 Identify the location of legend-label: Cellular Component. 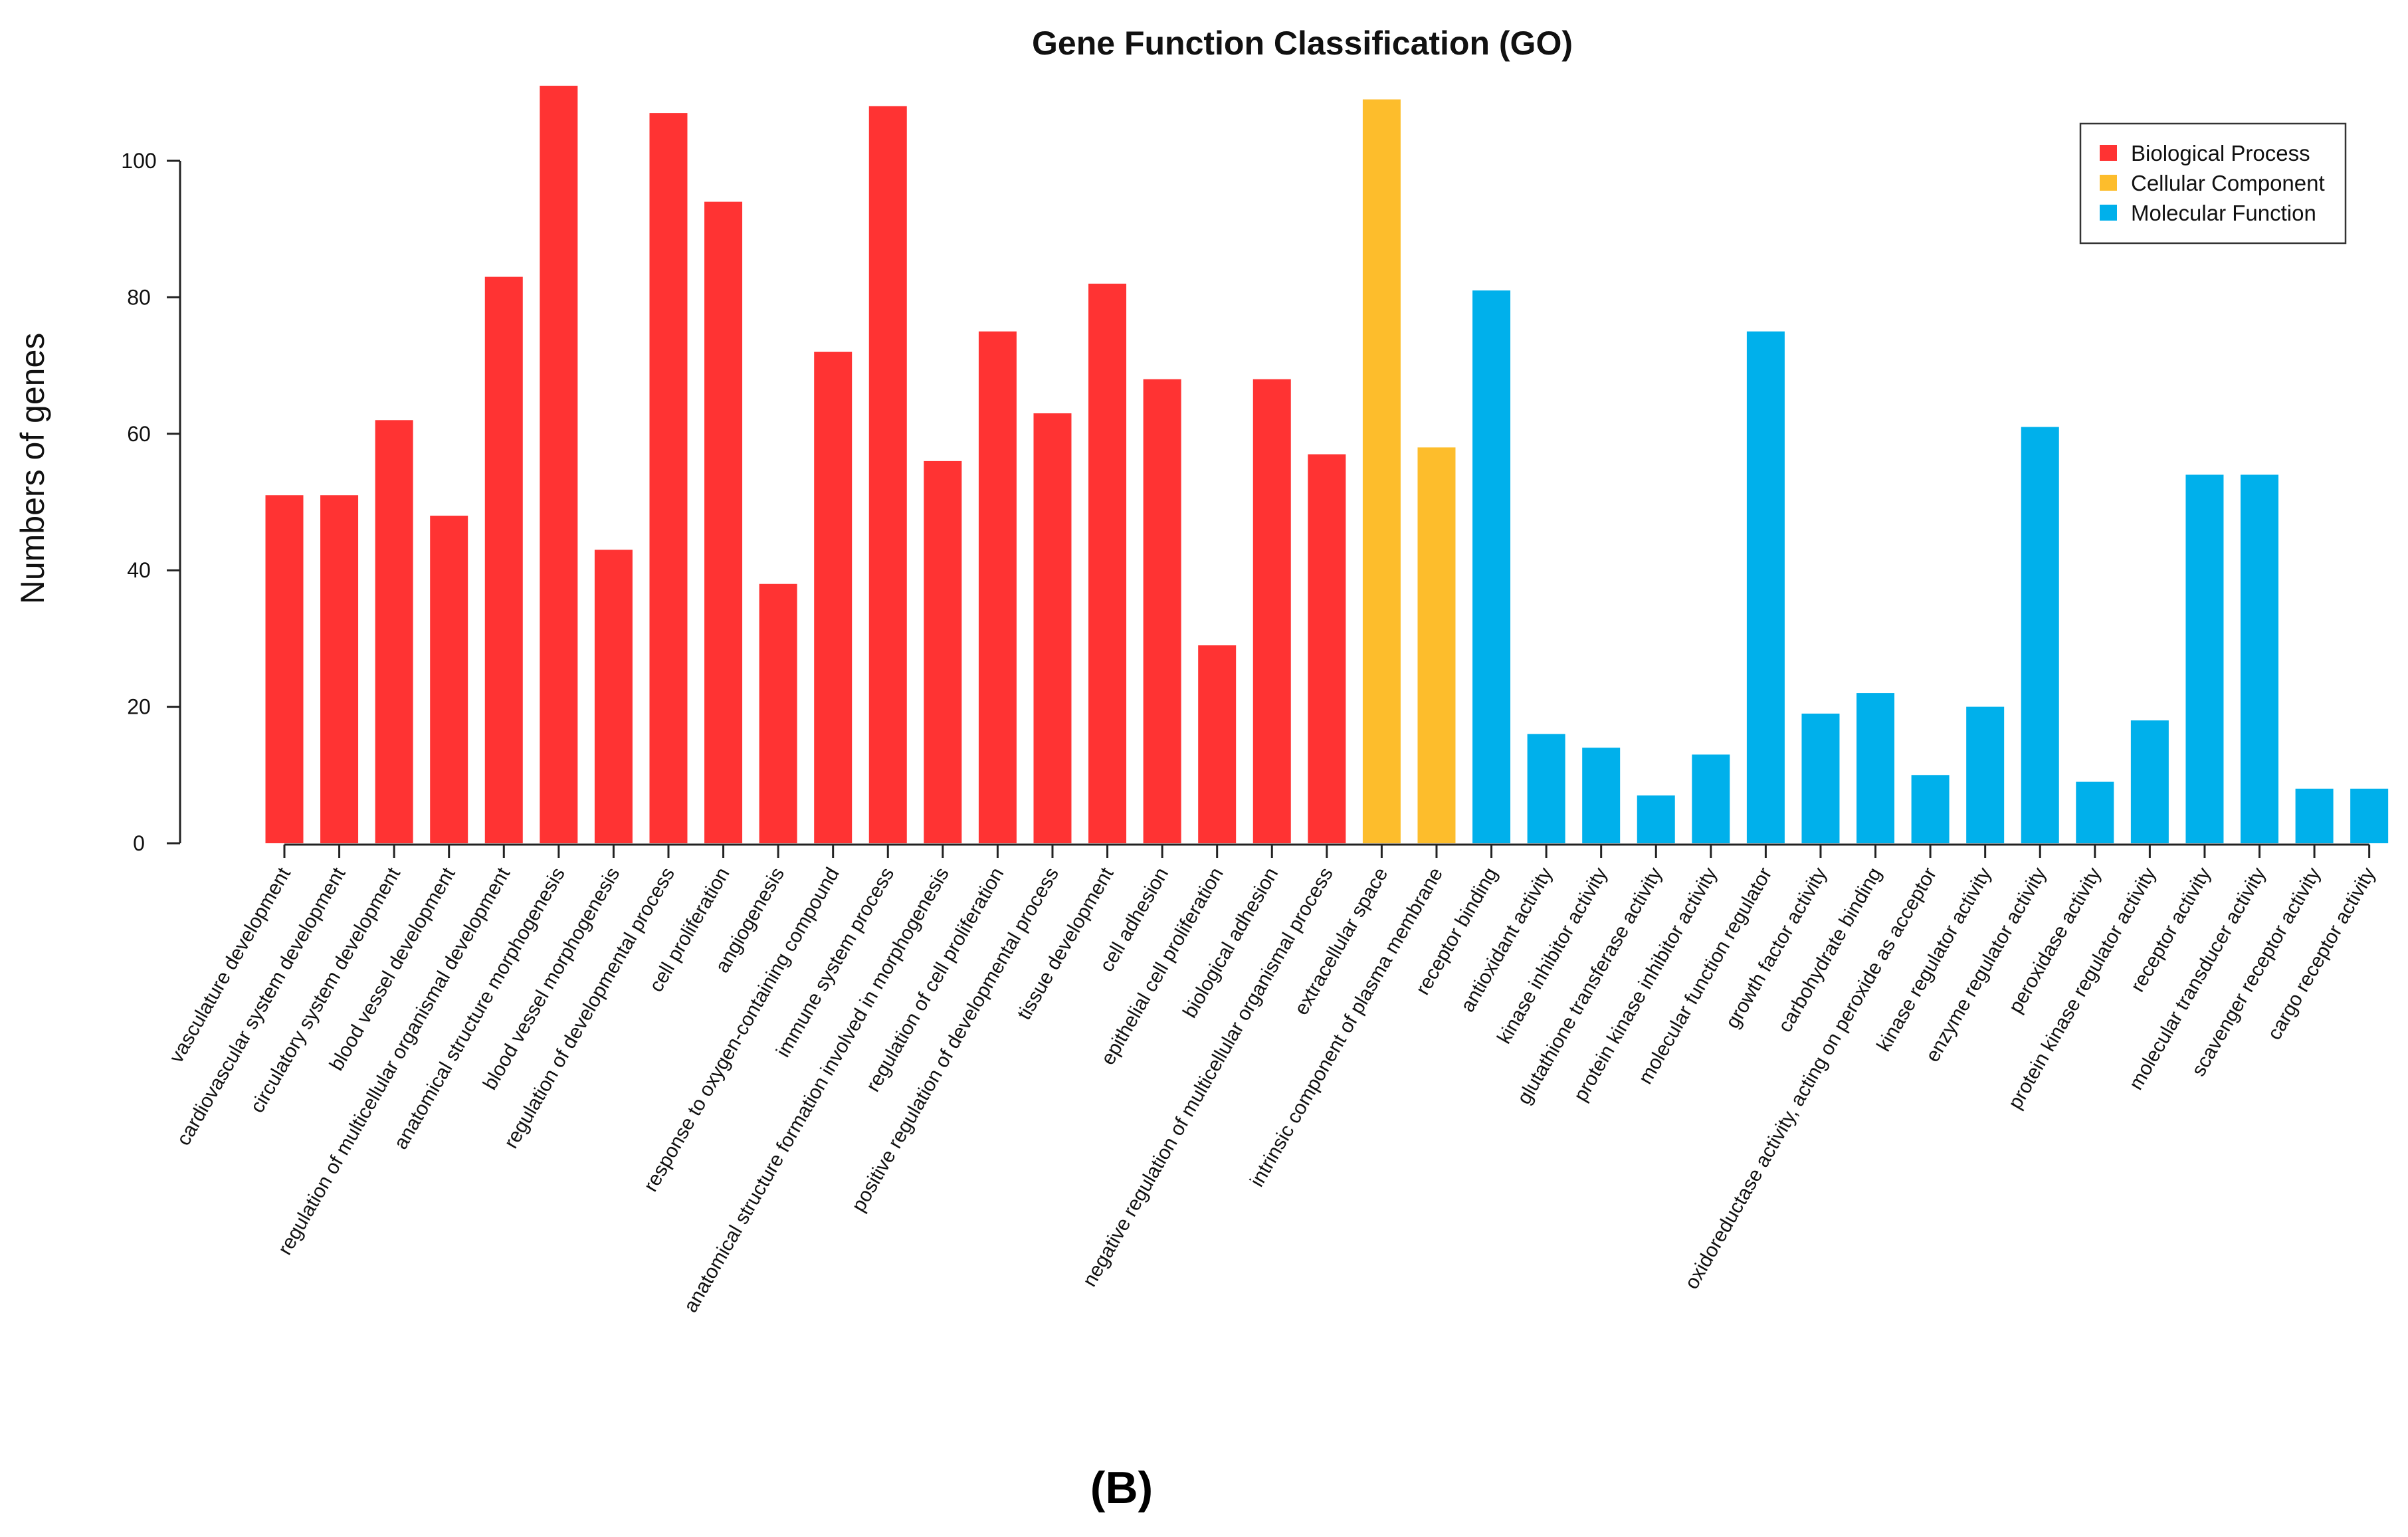
(2228, 183).